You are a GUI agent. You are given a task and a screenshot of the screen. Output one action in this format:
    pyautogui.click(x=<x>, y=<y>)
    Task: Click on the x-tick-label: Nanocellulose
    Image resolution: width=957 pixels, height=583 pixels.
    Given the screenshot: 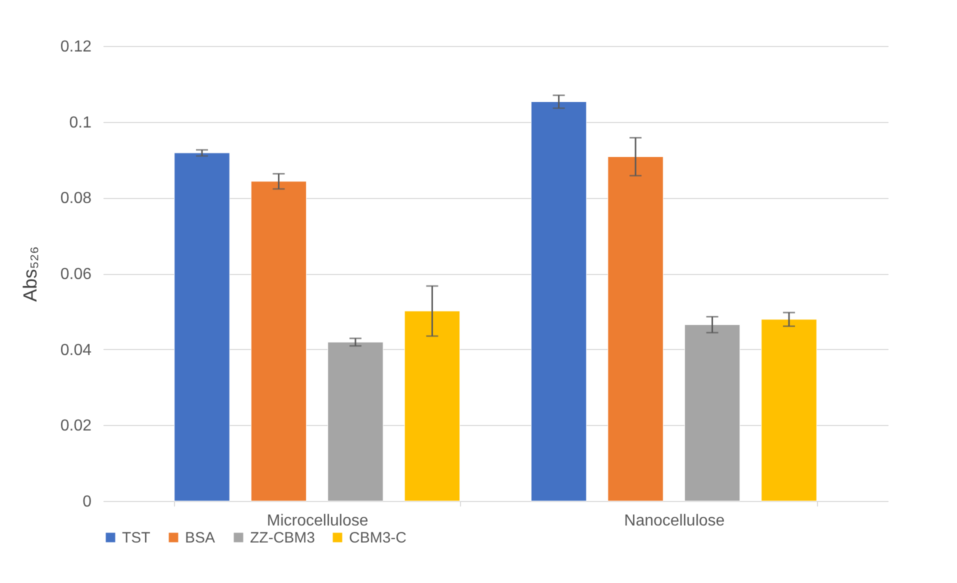 What is the action you would take?
    pyautogui.click(x=674, y=521)
    